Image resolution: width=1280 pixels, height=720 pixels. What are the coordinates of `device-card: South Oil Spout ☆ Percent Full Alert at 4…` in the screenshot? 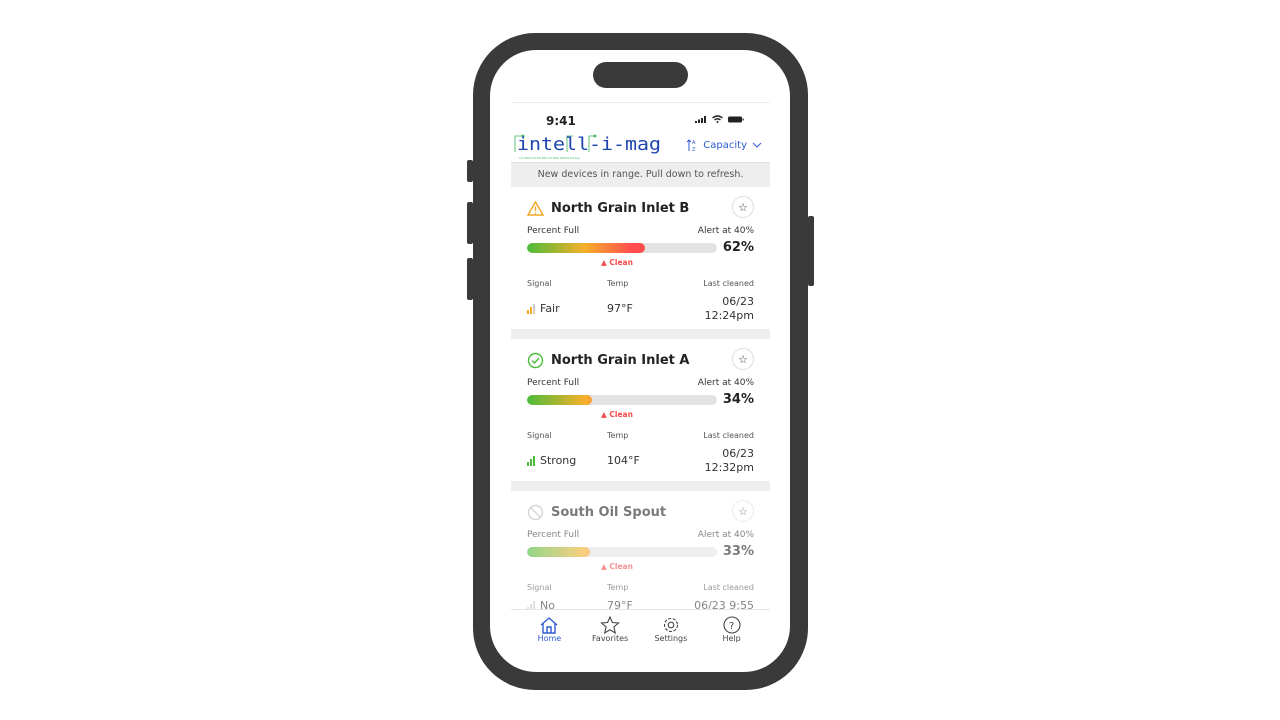 It's located at (640, 550).